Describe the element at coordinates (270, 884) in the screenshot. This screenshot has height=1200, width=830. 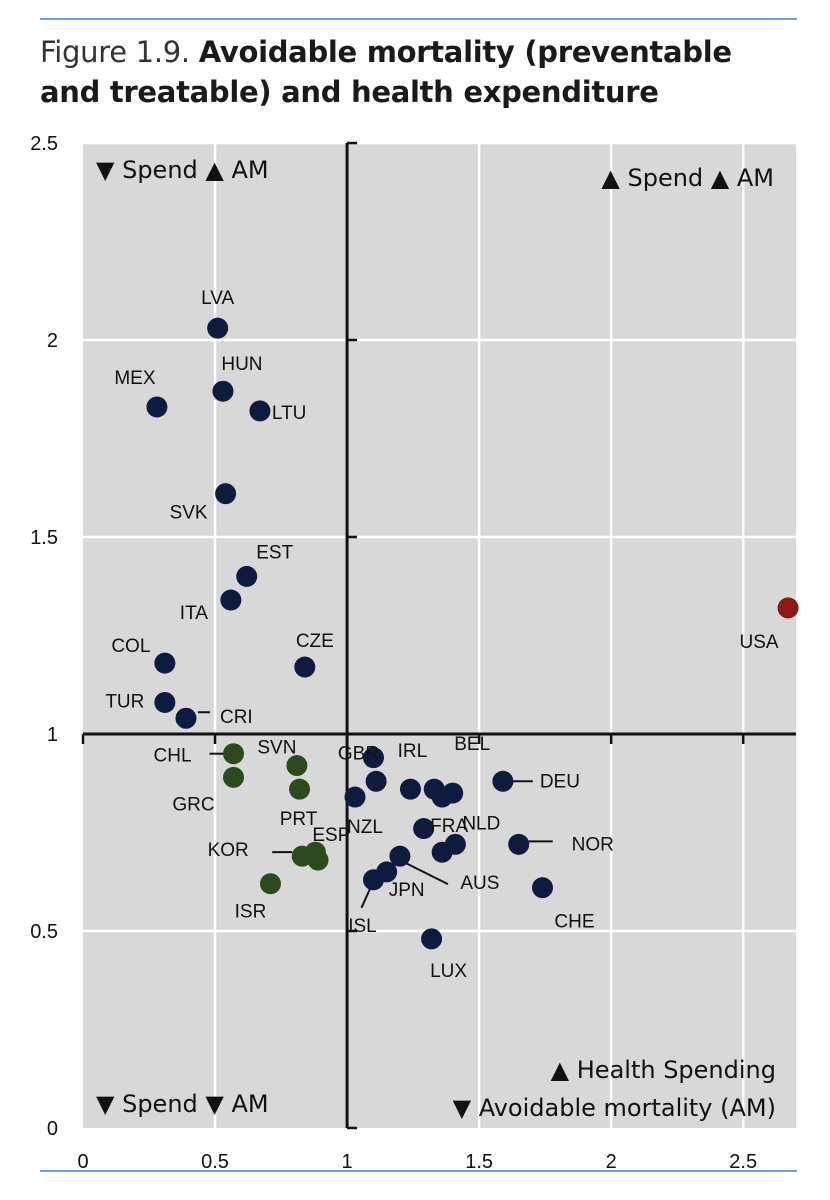
I see `point-isr` at that location.